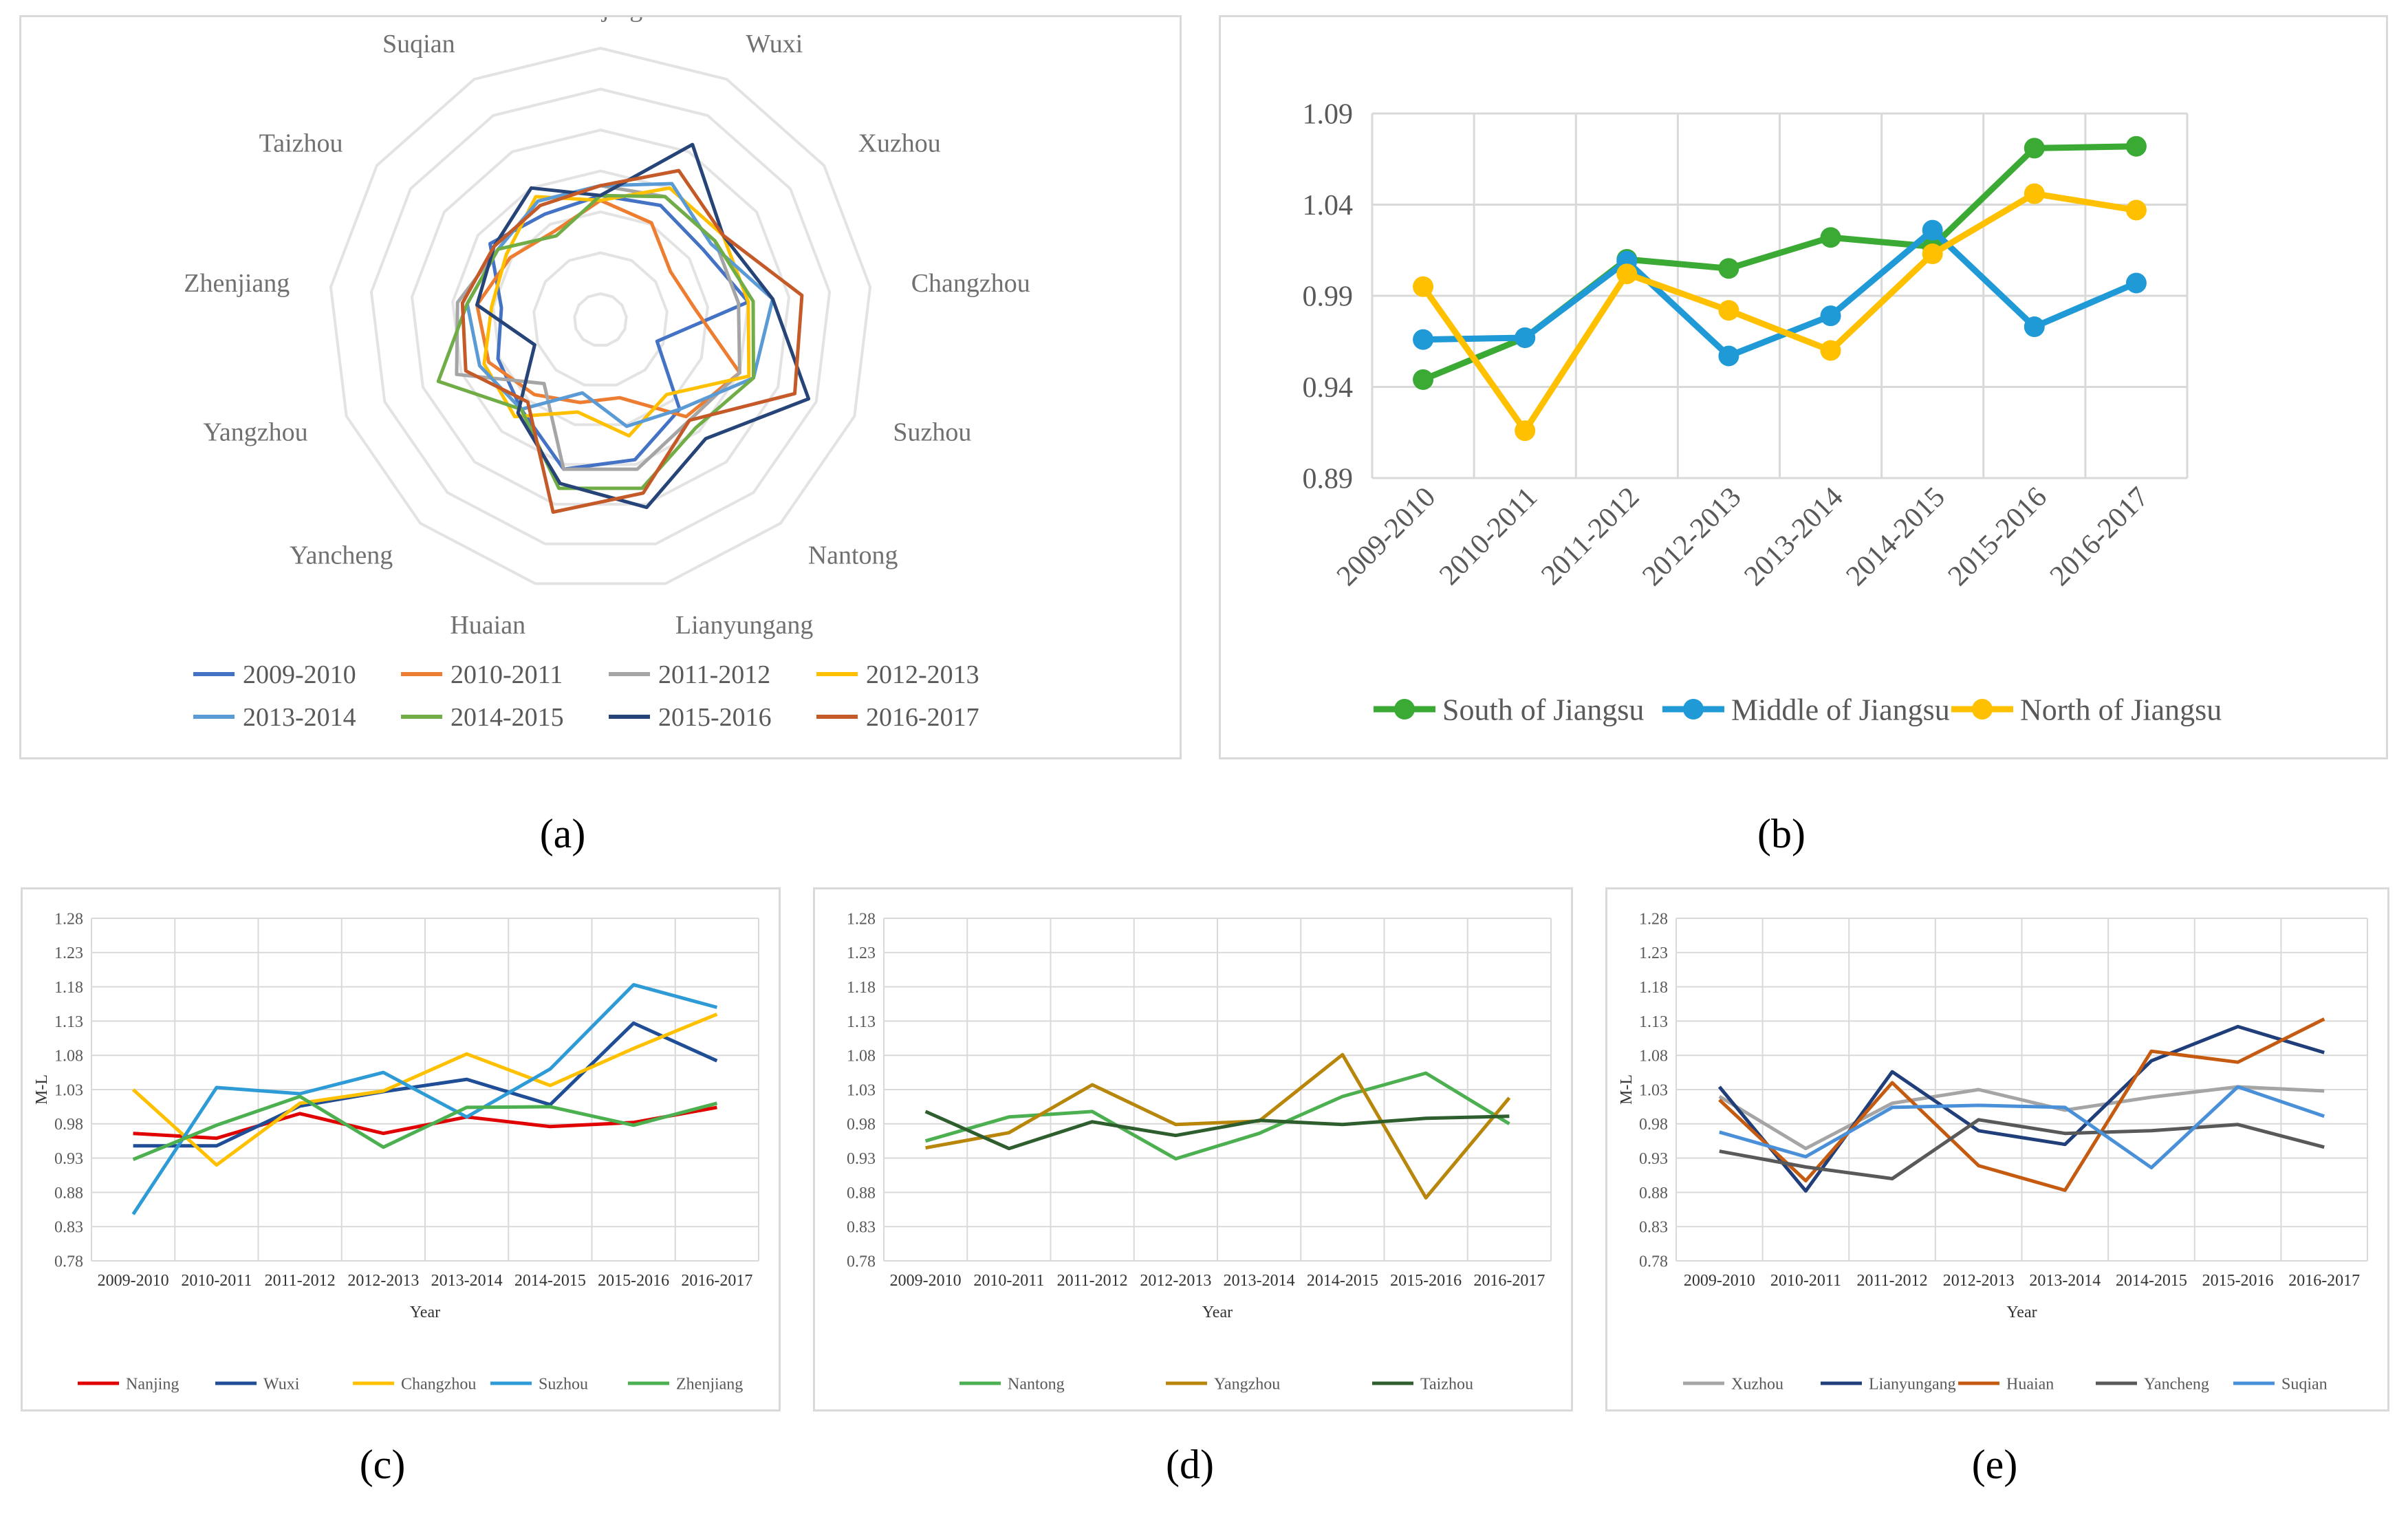  I want to click on radar-axis-label: Changzhou, so click(971, 284).